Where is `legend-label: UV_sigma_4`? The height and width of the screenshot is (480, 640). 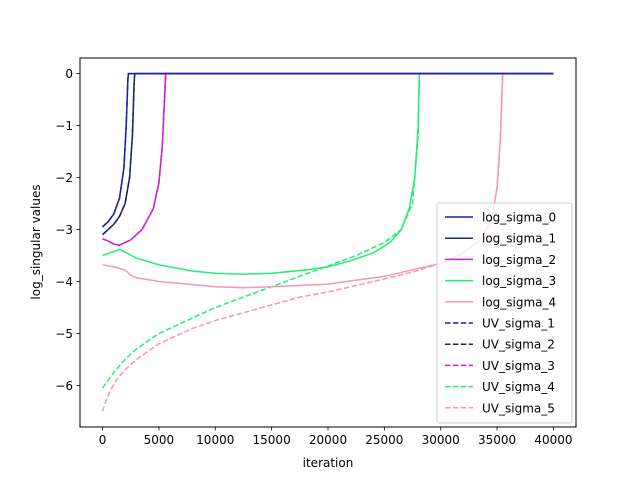 legend-label: UV_sigma_4 is located at coordinates (518, 387).